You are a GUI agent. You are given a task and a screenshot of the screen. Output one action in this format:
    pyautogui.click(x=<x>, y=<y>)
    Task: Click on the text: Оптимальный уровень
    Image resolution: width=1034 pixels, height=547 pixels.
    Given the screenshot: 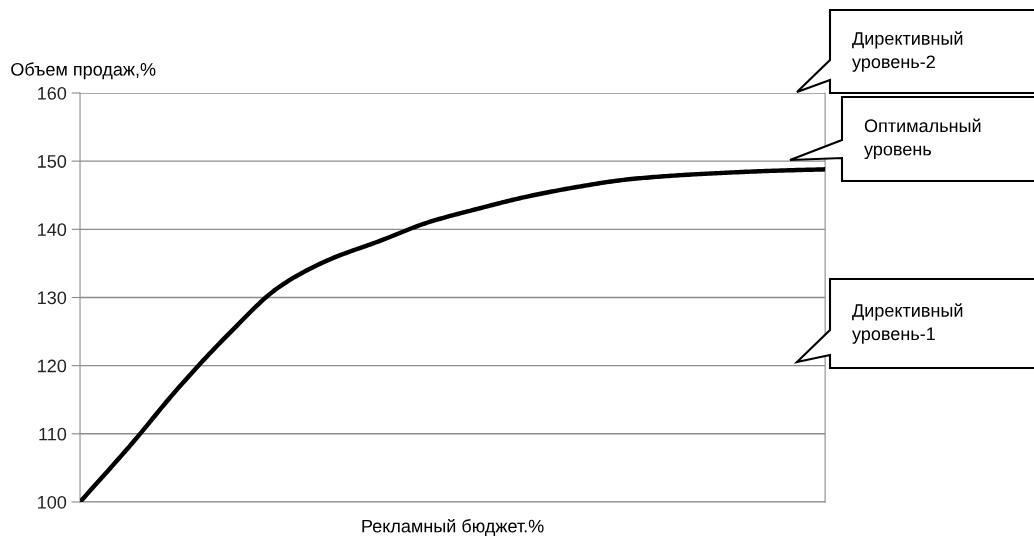 What is the action you would take?
    pyautogui.click(x=922, y=139)
    